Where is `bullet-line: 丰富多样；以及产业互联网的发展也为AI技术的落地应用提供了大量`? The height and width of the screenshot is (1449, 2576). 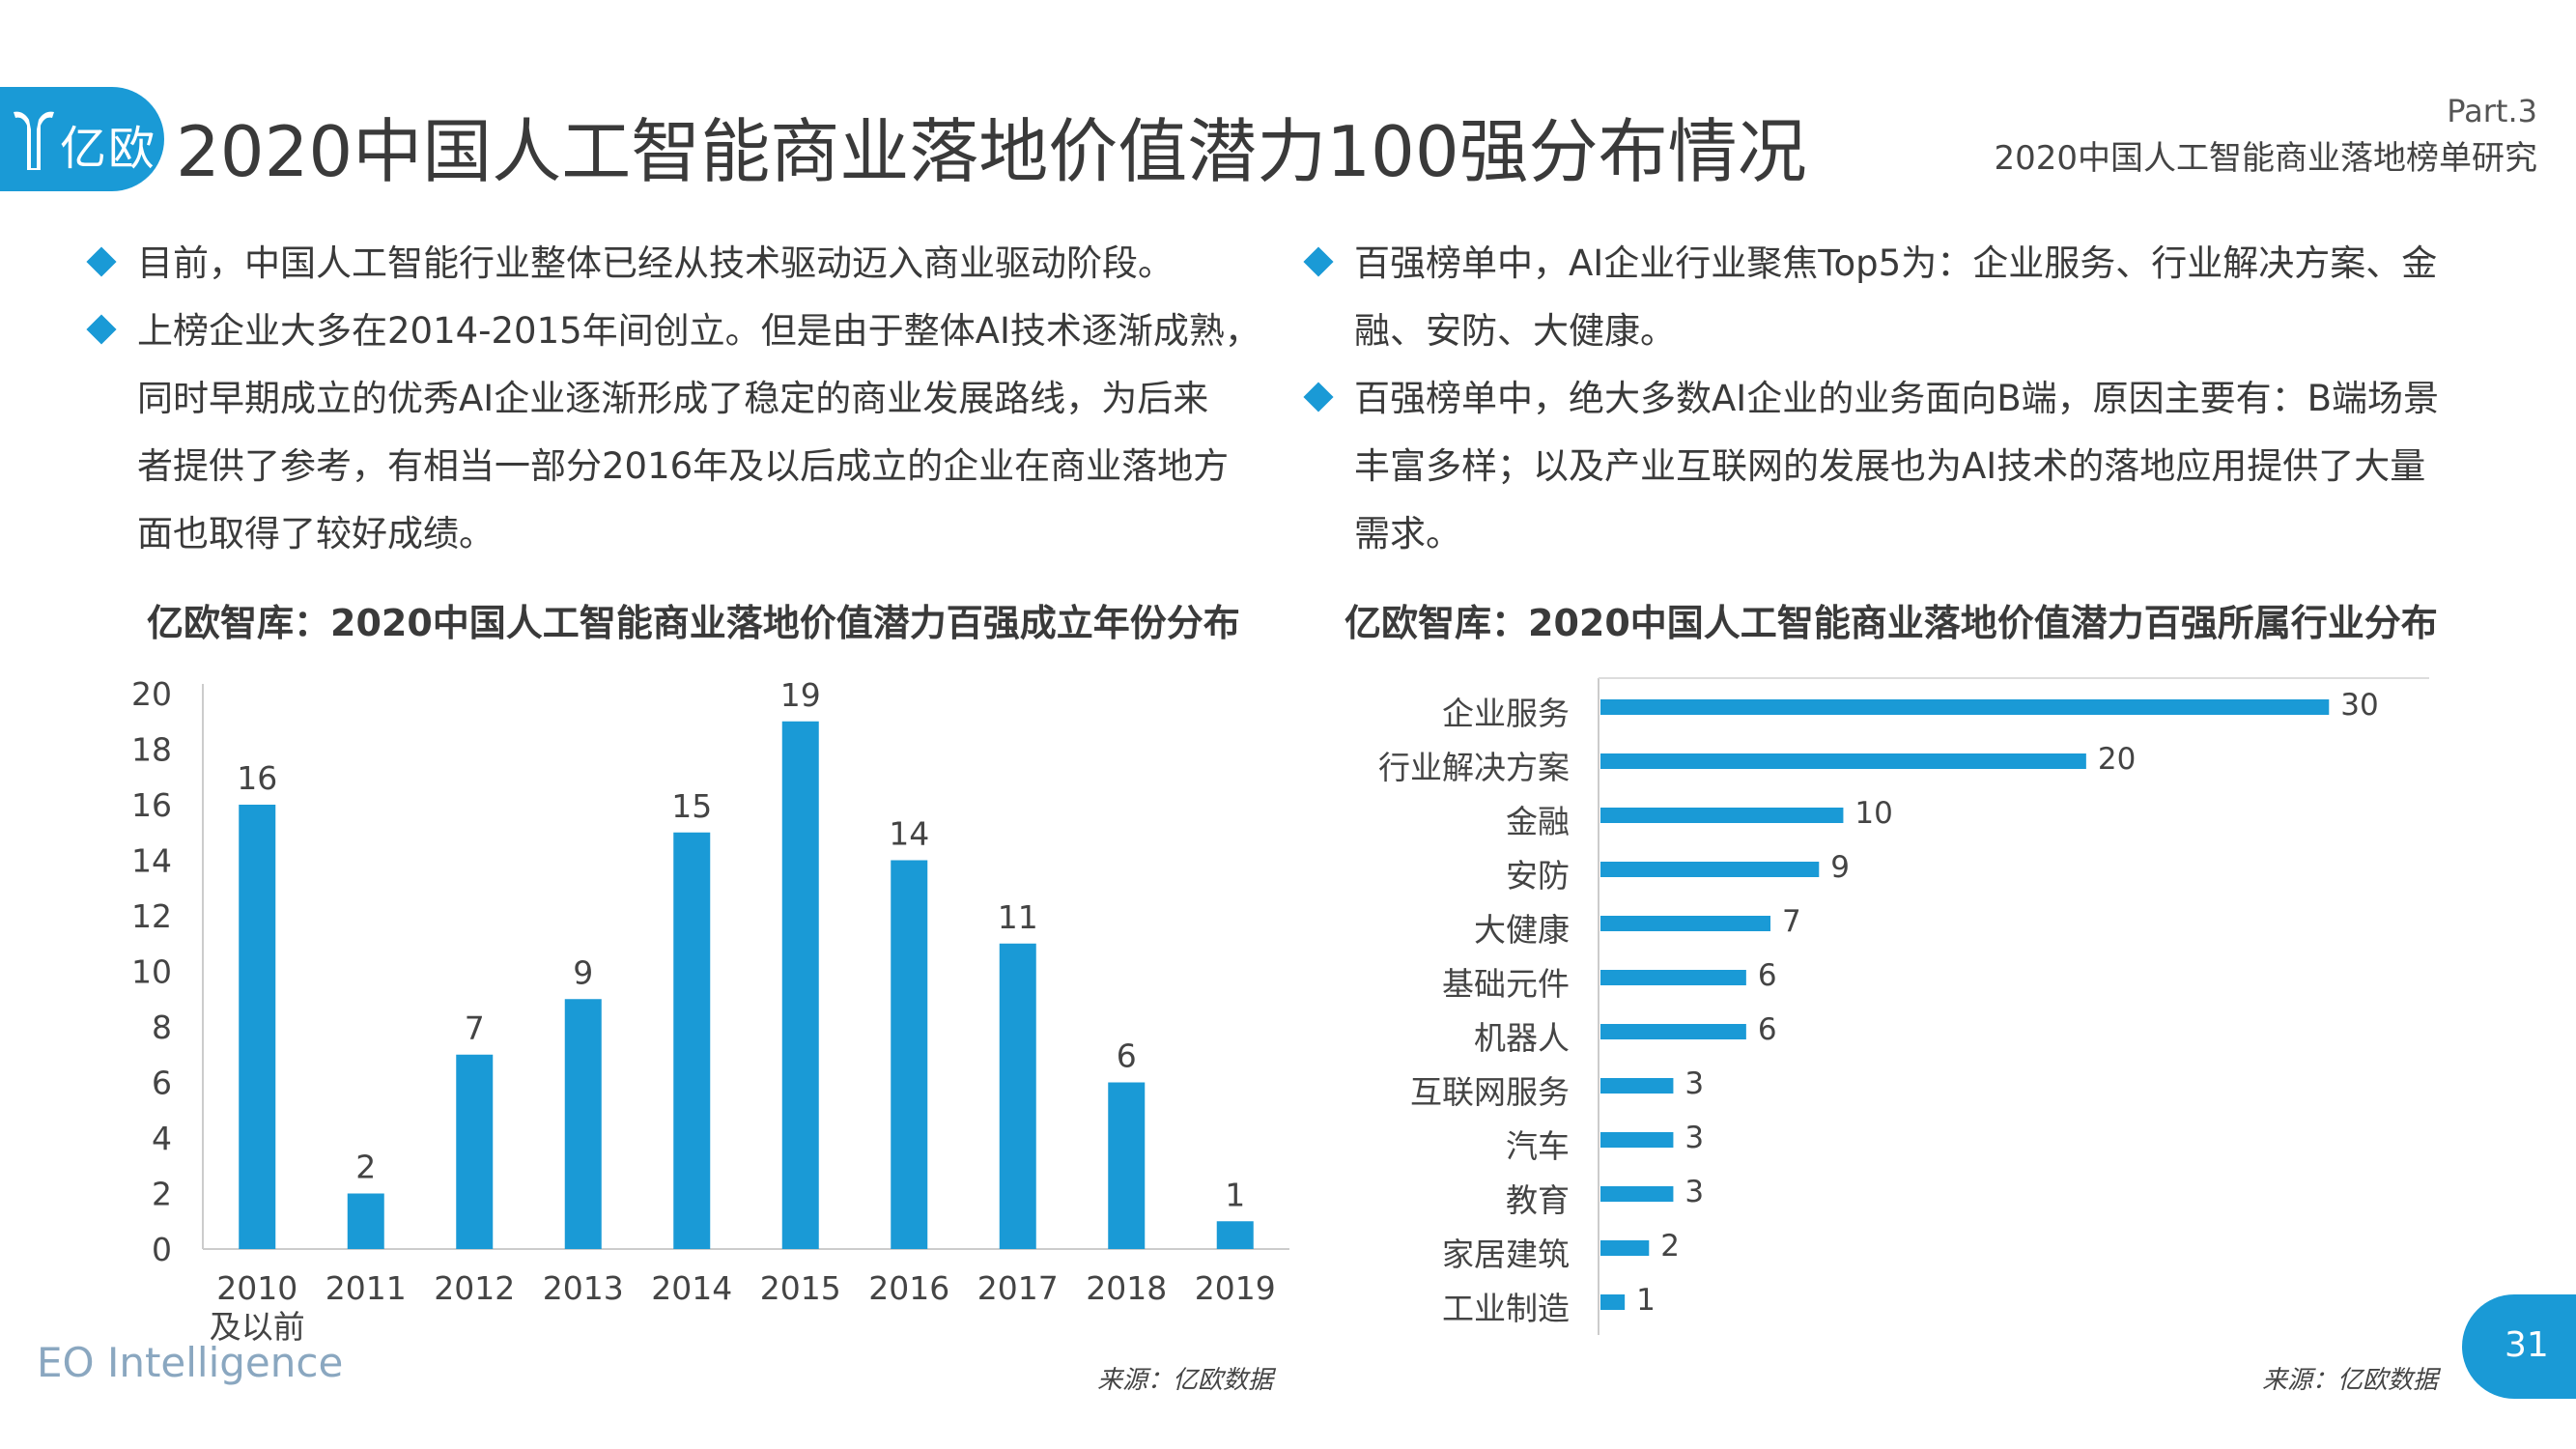 bullet-line: 丰富多样；以及产业互联网的发展也为AI技术的落地应用提供了大量 is located at coordinates (1890, 466).